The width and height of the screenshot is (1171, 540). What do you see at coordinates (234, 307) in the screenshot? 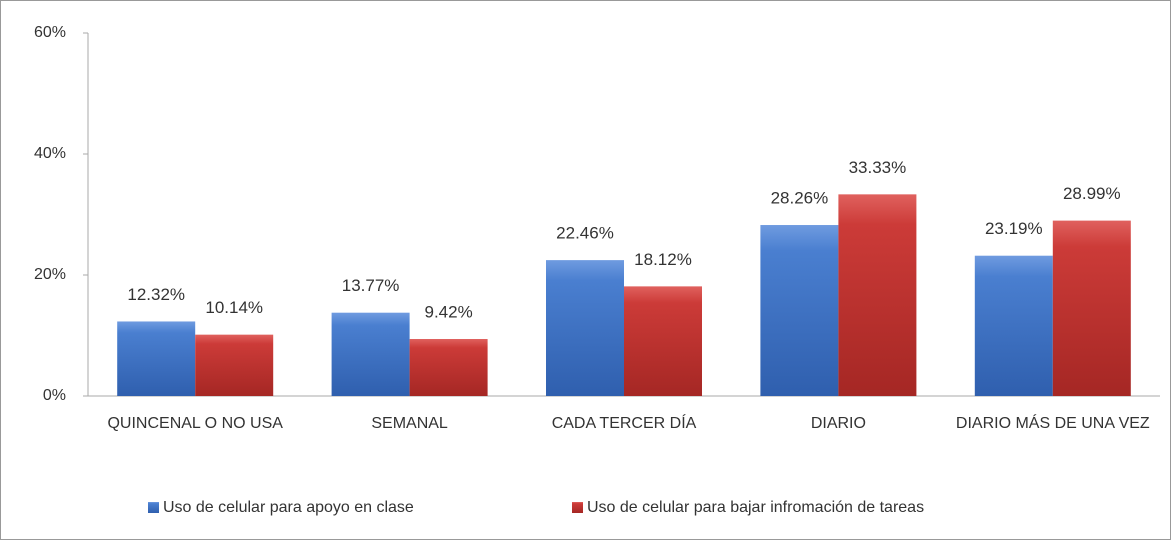
I see `data-label: 10.14%` at bounding box center [234, 307].